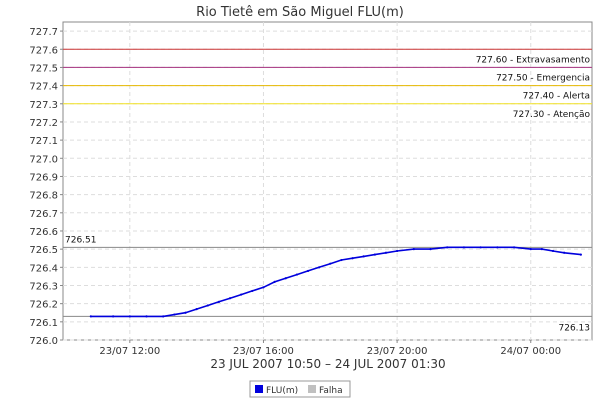  I want to click on series-line-flu, so click(335, 282).